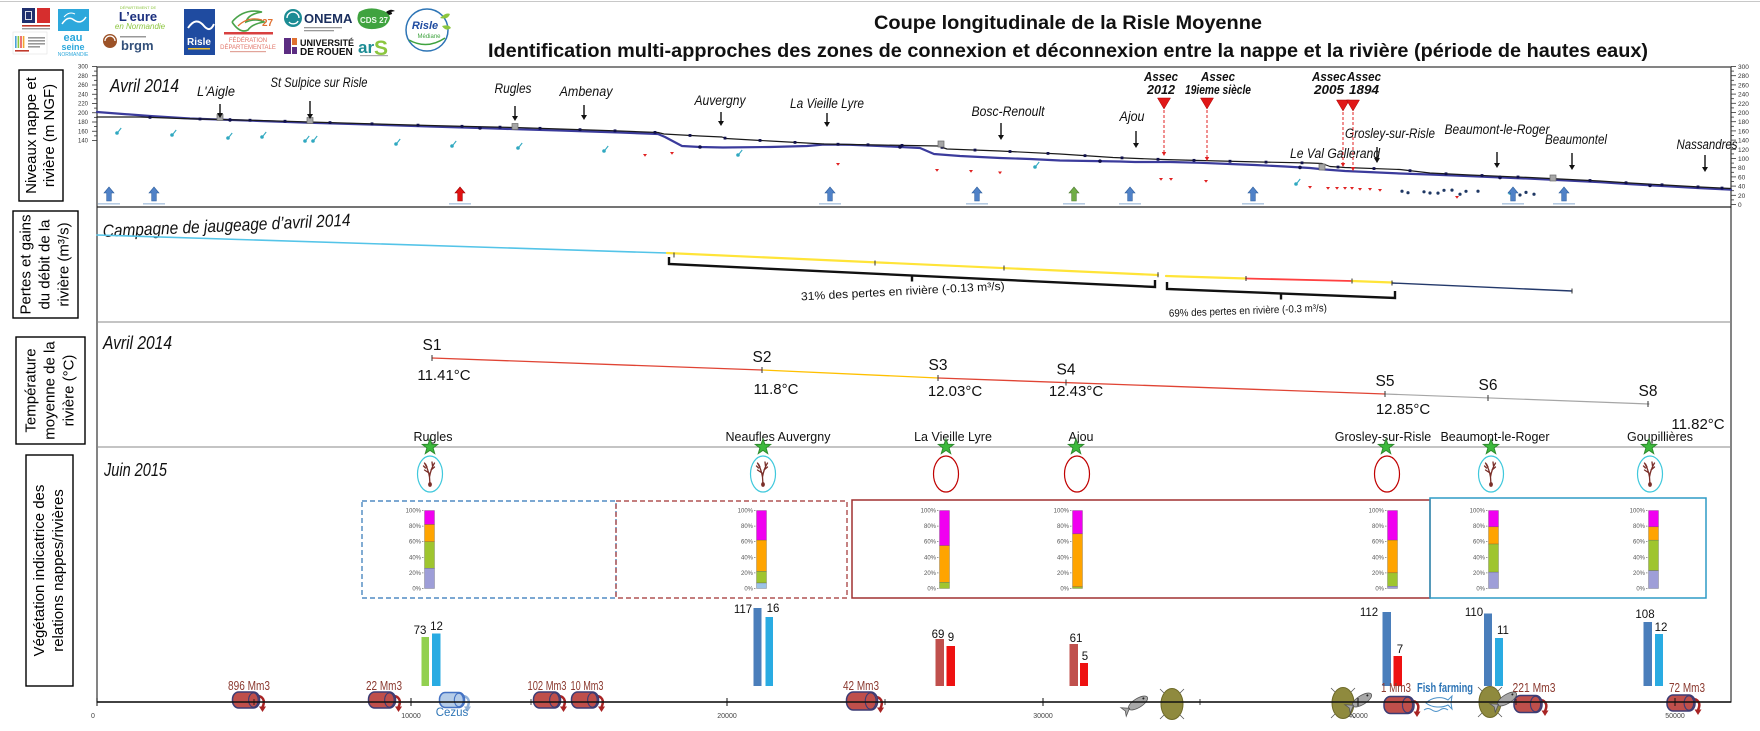 The width and height of the screenshot is (1760, 731). I want to click on svg-text: 240, so click(1743, 95).